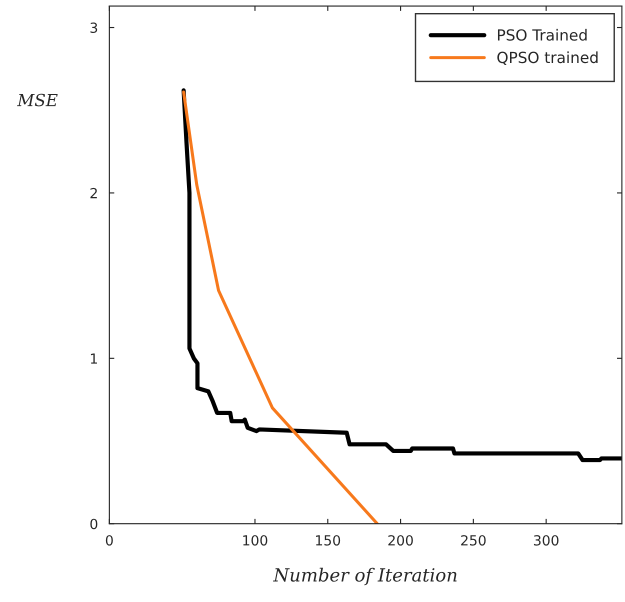 Image resolution: width=625 pixels, height=602 pixels. I want to click on legend-label: PSO Trained, so click(542, 34).